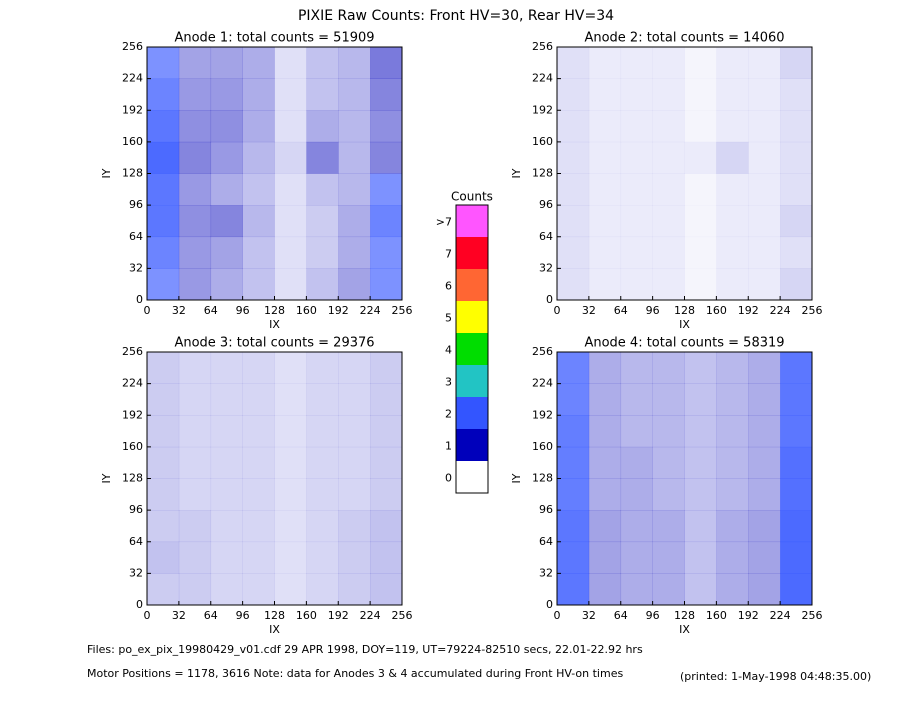 The height and width of the screenshot is (705, 913). What do you see at coordinates (542, 109) in the screenshot?
I see `y-tick-label: 192` at bounding box center [542, 109].